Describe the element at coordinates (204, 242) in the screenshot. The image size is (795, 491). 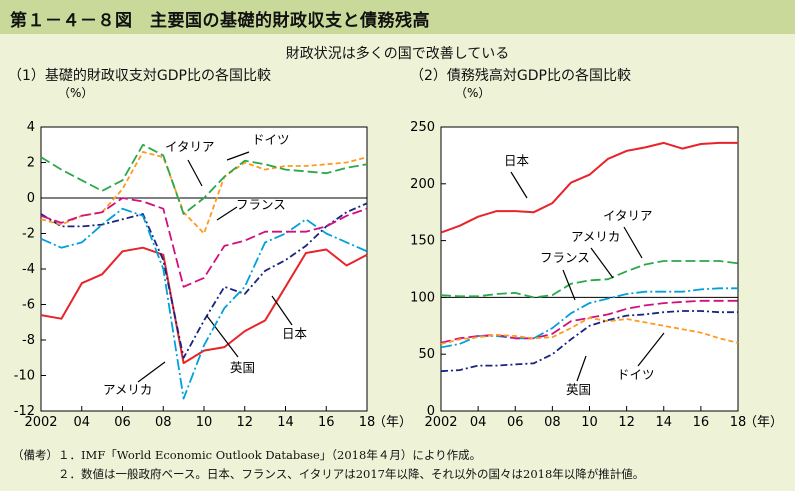
I see `series-line-france` at that location.